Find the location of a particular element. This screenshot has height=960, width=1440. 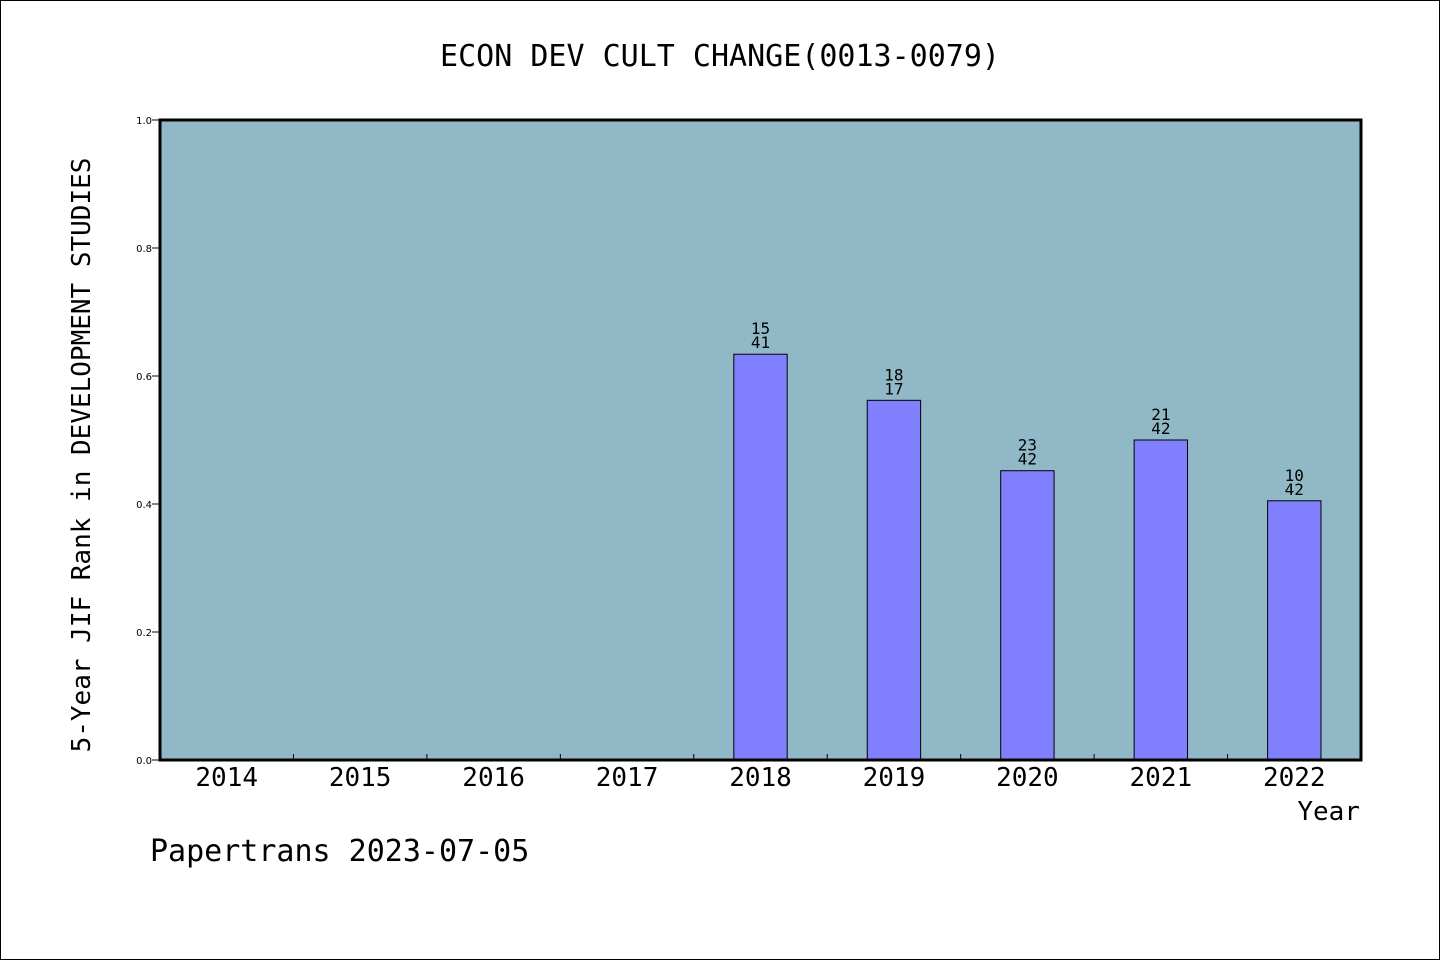

bar-2022 is located at coordinates (1294, 630).